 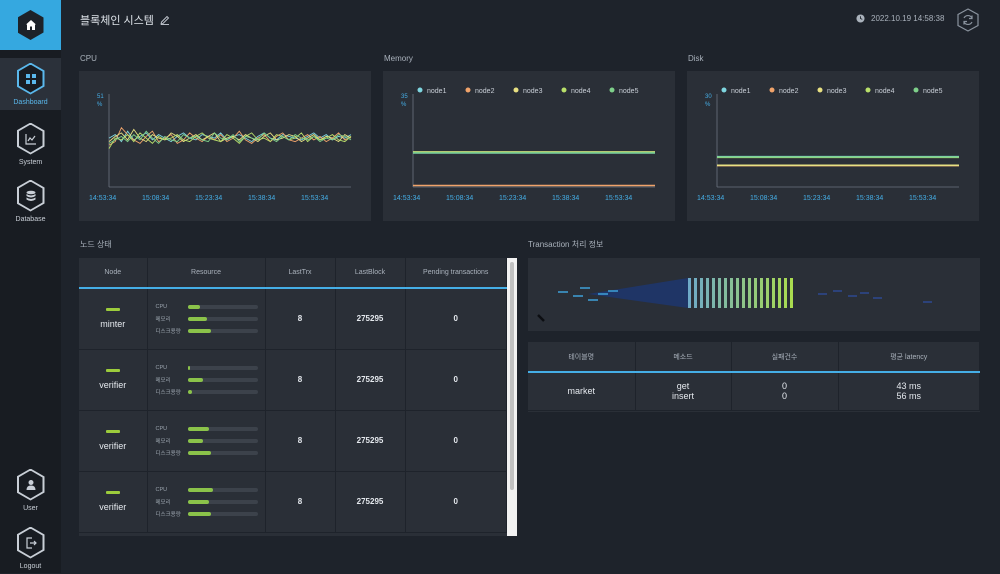 What do you see at coordinates (30, 84) in the screenshot?
I see `sidebar-item-dashboard: Dashboard` at bounding box center [30, 84].